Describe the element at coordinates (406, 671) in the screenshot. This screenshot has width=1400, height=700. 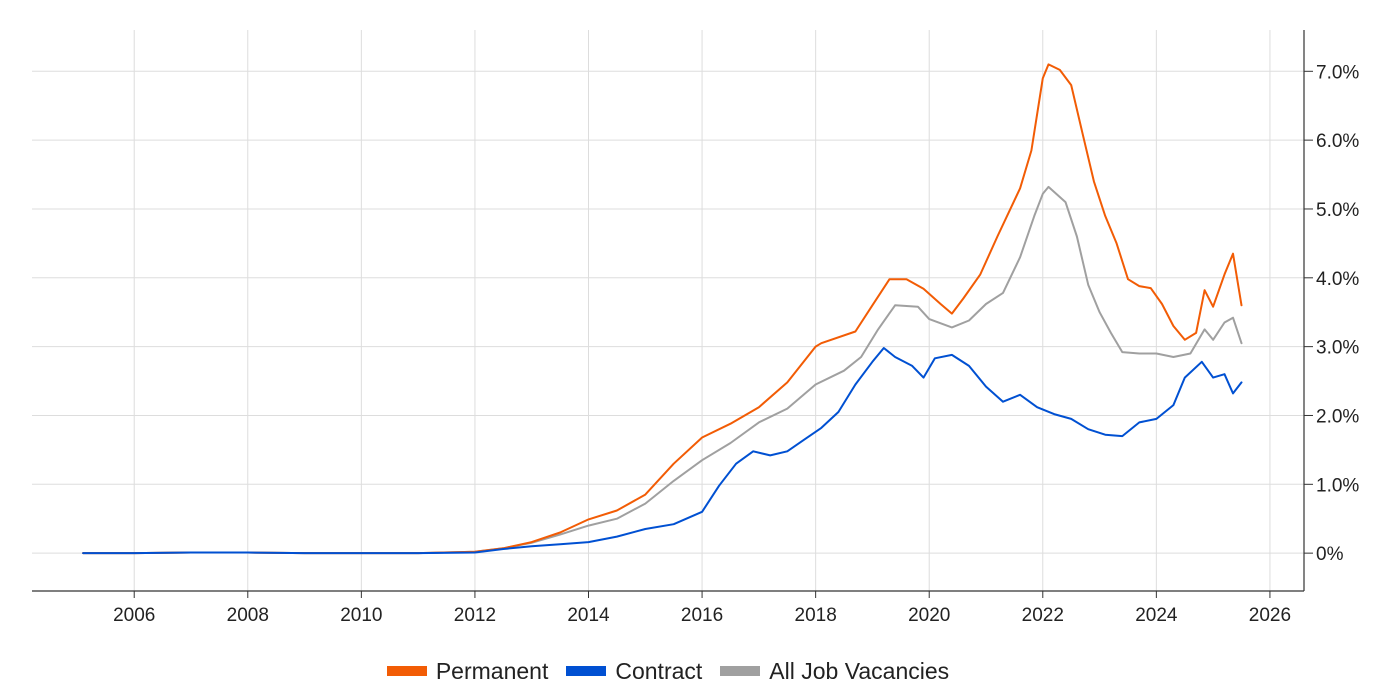
I see `legend-swatch-permanent` at that location.